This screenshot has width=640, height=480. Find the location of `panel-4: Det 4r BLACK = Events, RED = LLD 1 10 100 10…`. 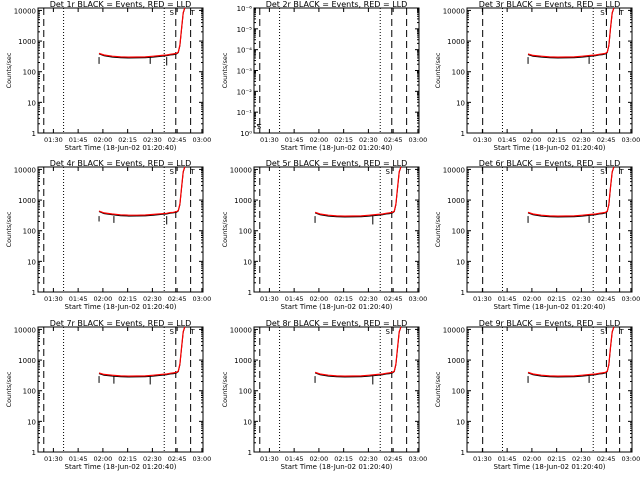

panel-4: Det 4r BLACK = Events, RED = LLD 1 10 100 10… is located at coordinates (108, 235).